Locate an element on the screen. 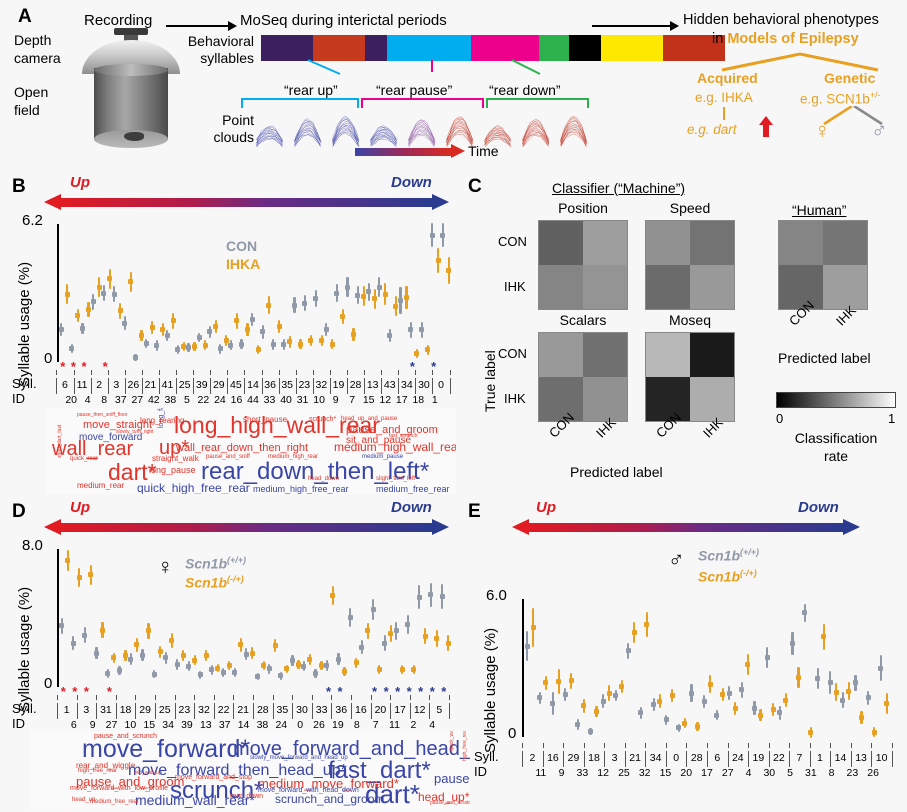  syllable-number: 28 is located at coordinates (355, 385).